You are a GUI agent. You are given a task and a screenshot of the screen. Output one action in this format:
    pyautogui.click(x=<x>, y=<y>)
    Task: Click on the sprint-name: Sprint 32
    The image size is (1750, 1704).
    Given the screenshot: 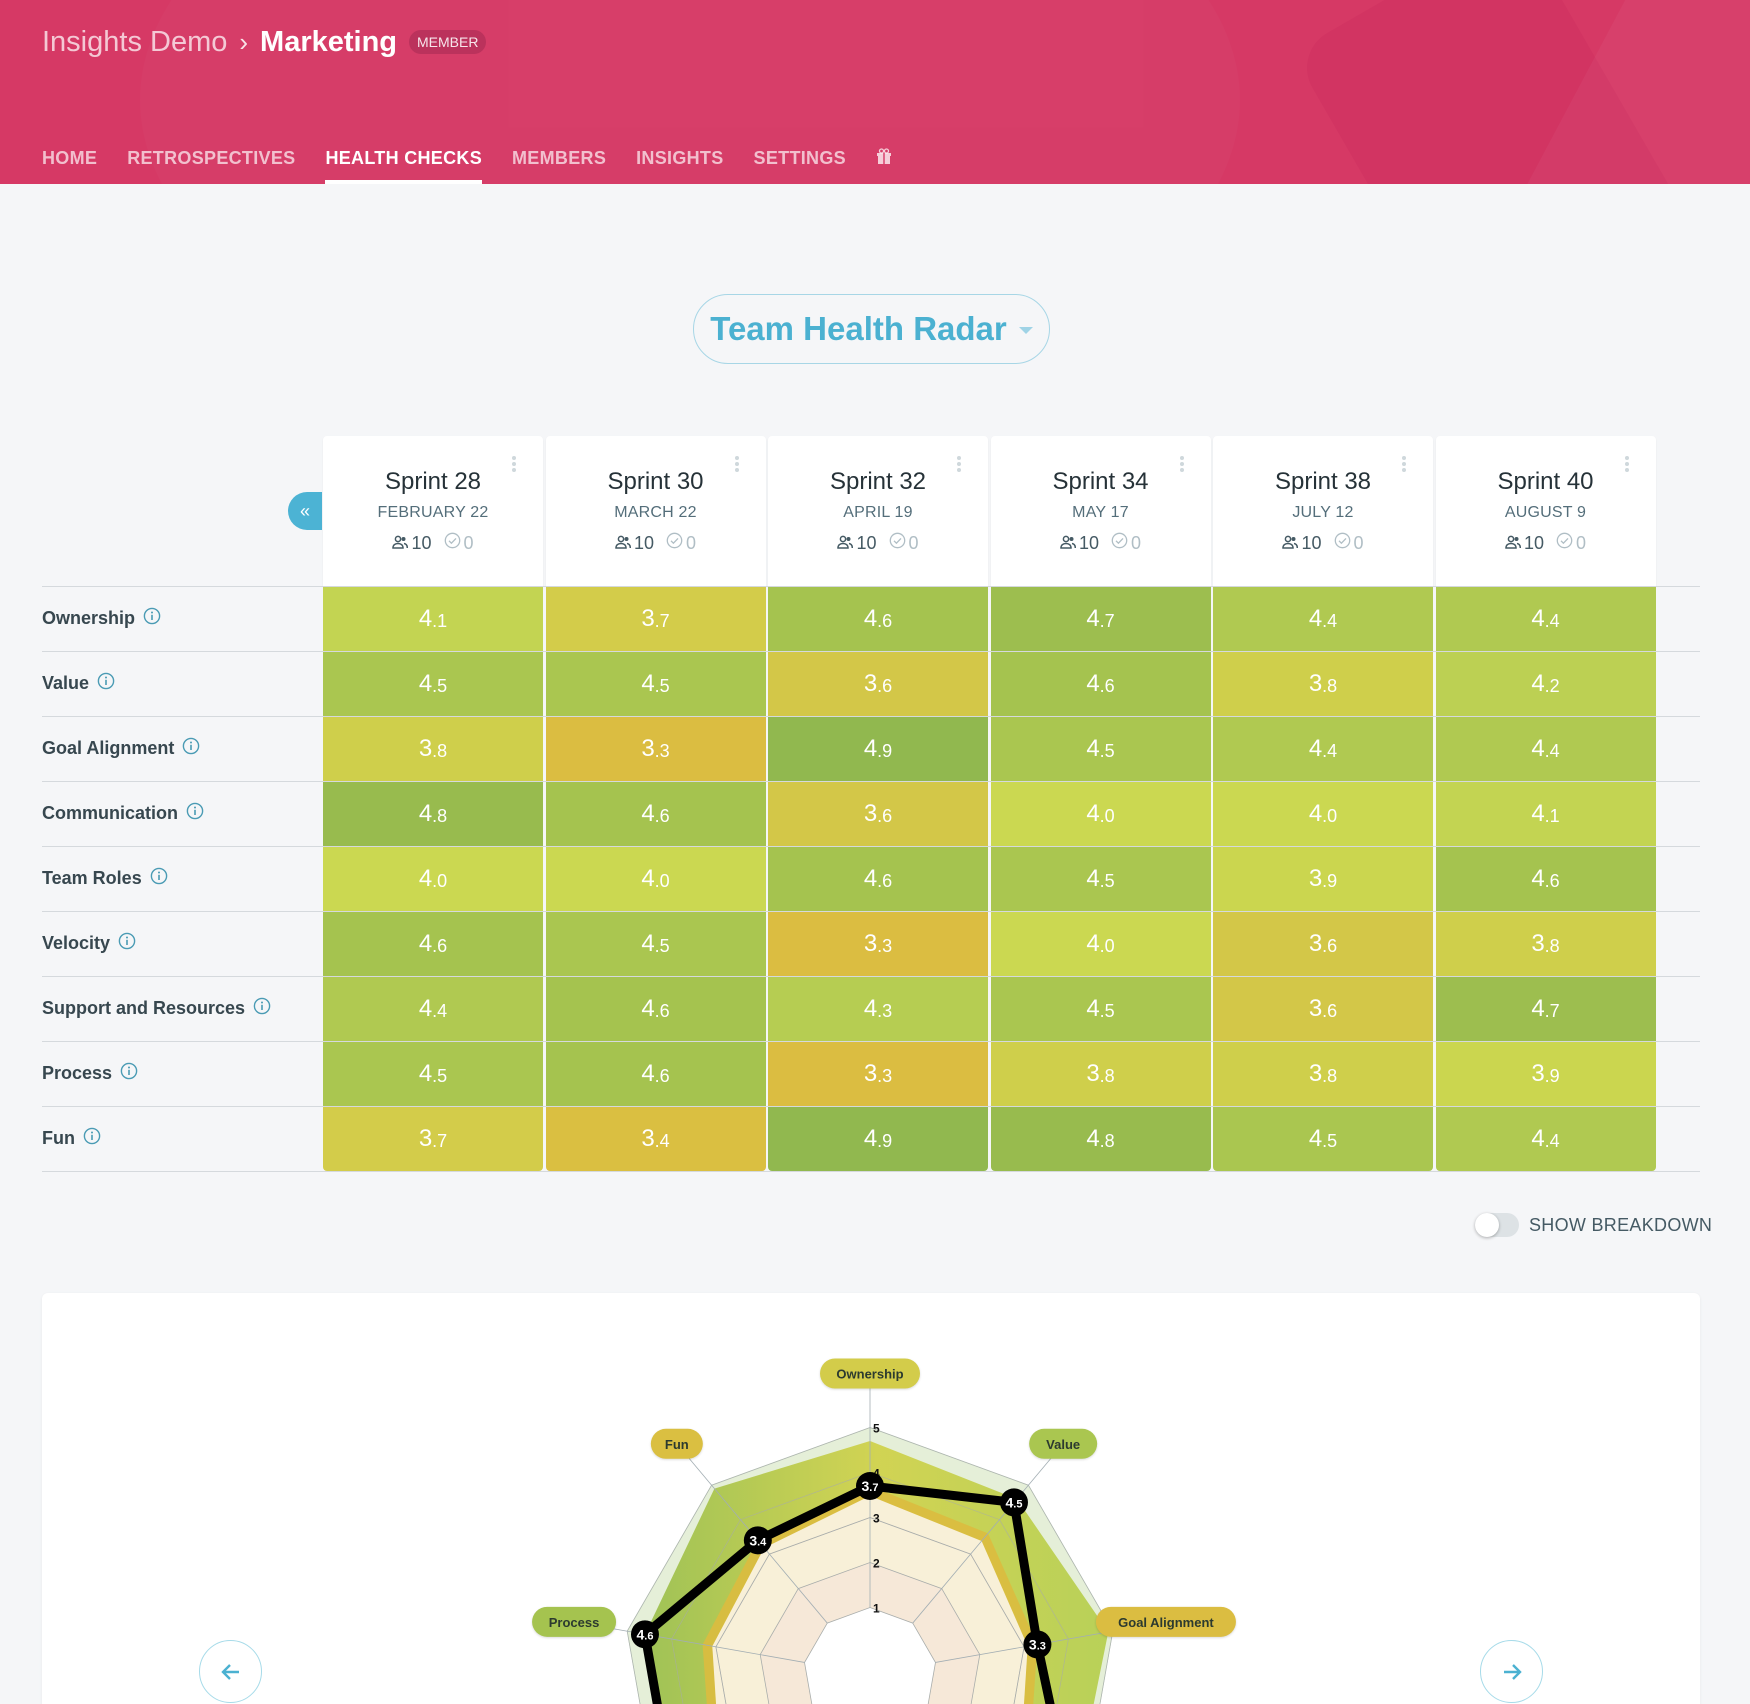 What is the action you would take?
    pyautogui.click(x=878, y=481)
    